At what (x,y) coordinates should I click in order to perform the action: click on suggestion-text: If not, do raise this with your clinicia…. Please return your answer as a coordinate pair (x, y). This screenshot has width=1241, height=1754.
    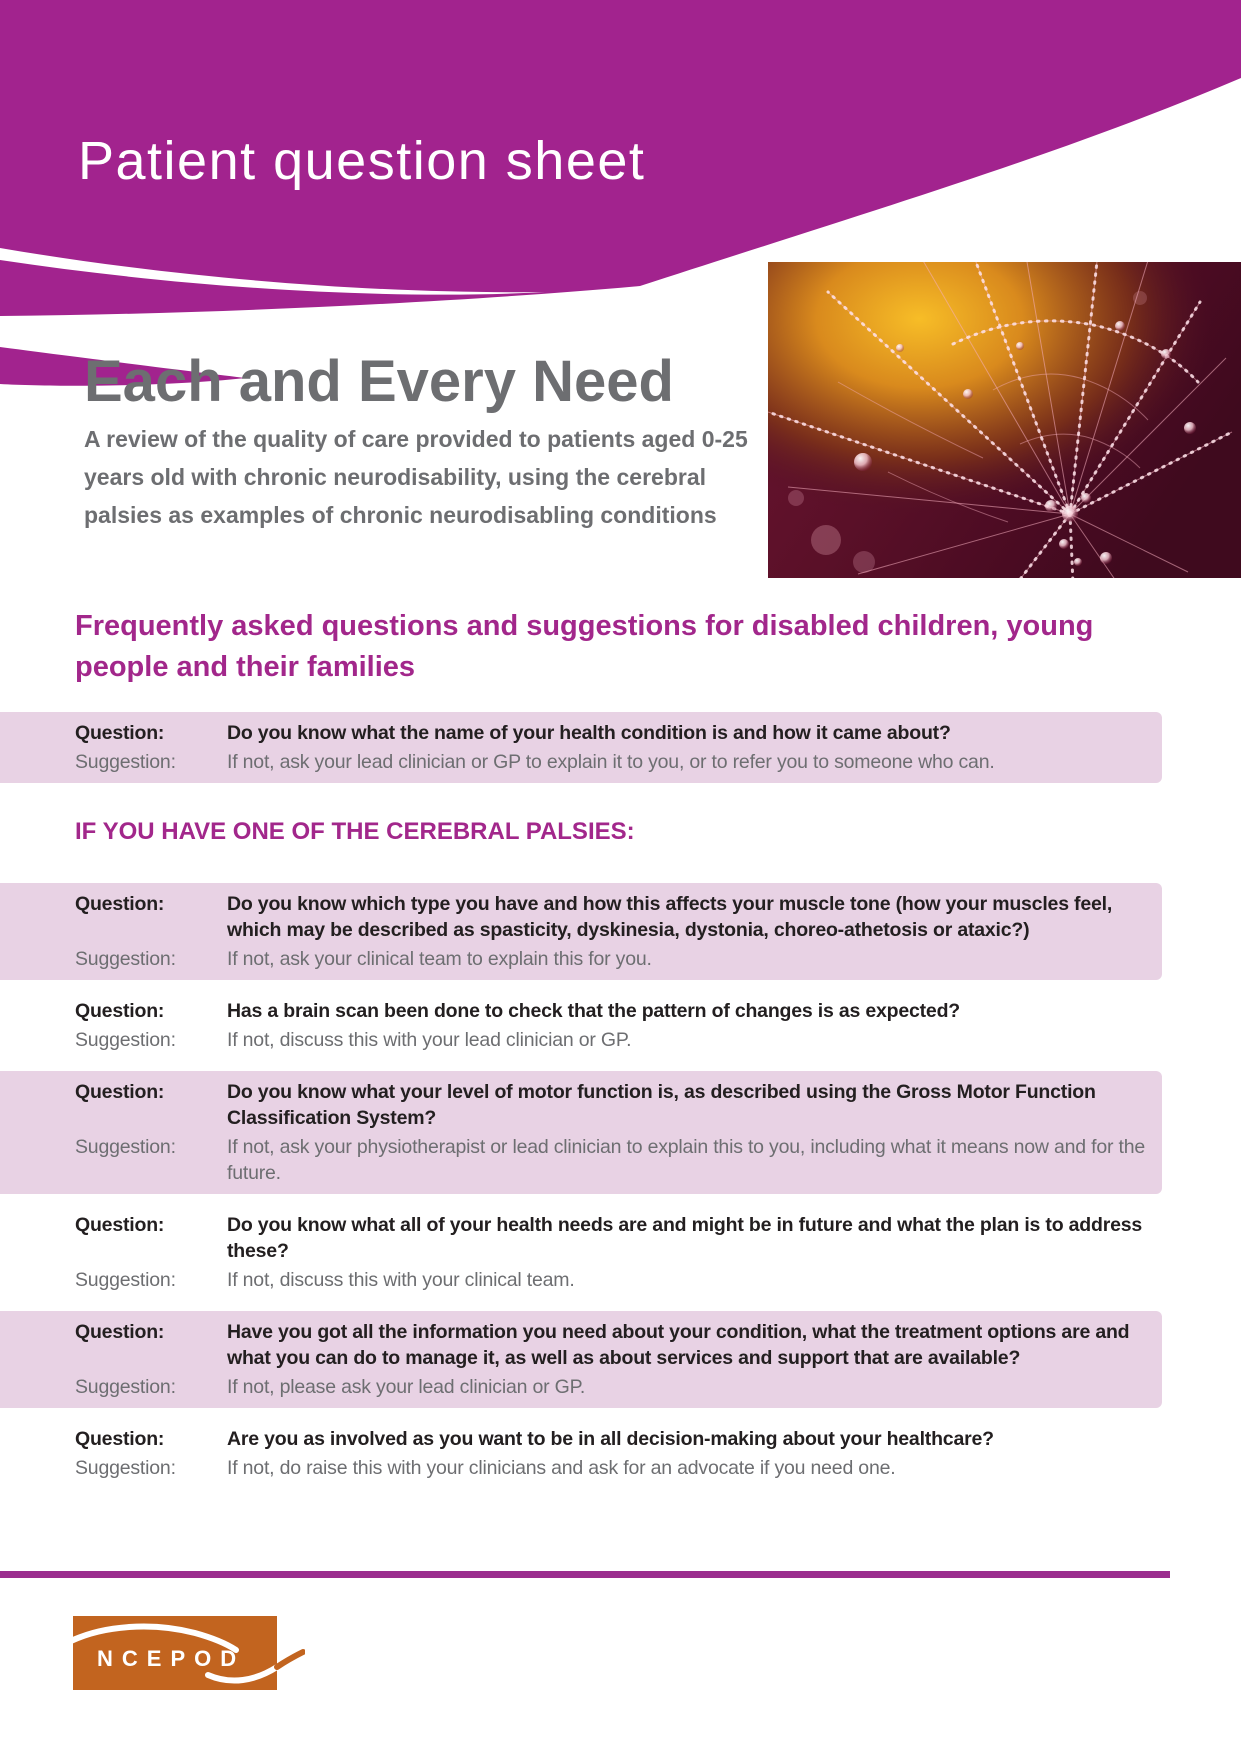
    Looking at the image, I should click on (561, 1468).